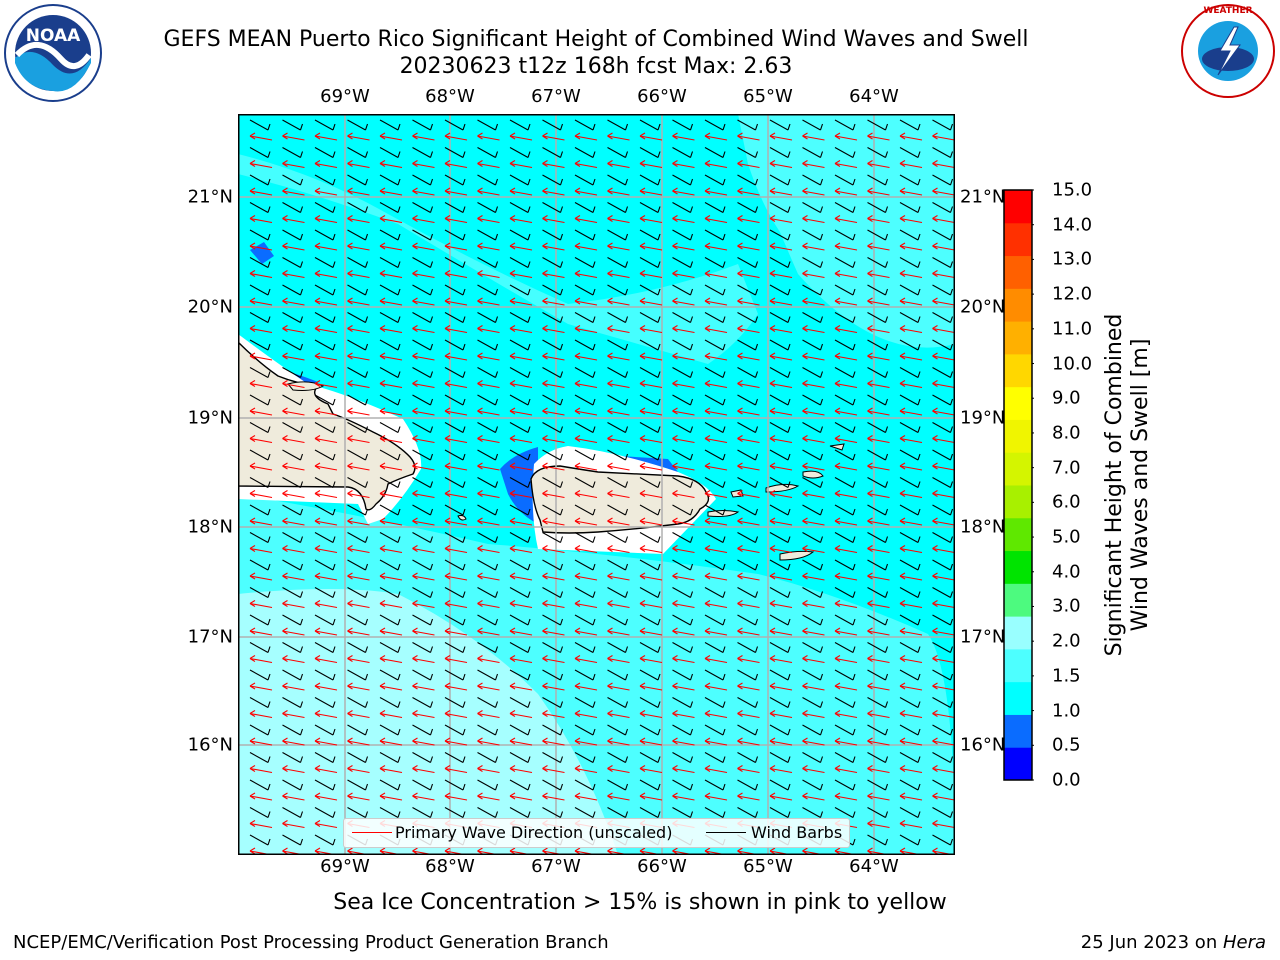 The width and height of the screenshot is (1280, 960). Describe the element at coordinates (1066, 502) in the screenshot. I see `colorbar-tick-label: 6.0` at that location.